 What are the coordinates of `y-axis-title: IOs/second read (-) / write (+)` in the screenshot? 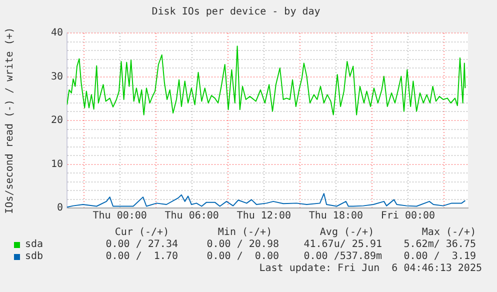 It's located at (10, 120).